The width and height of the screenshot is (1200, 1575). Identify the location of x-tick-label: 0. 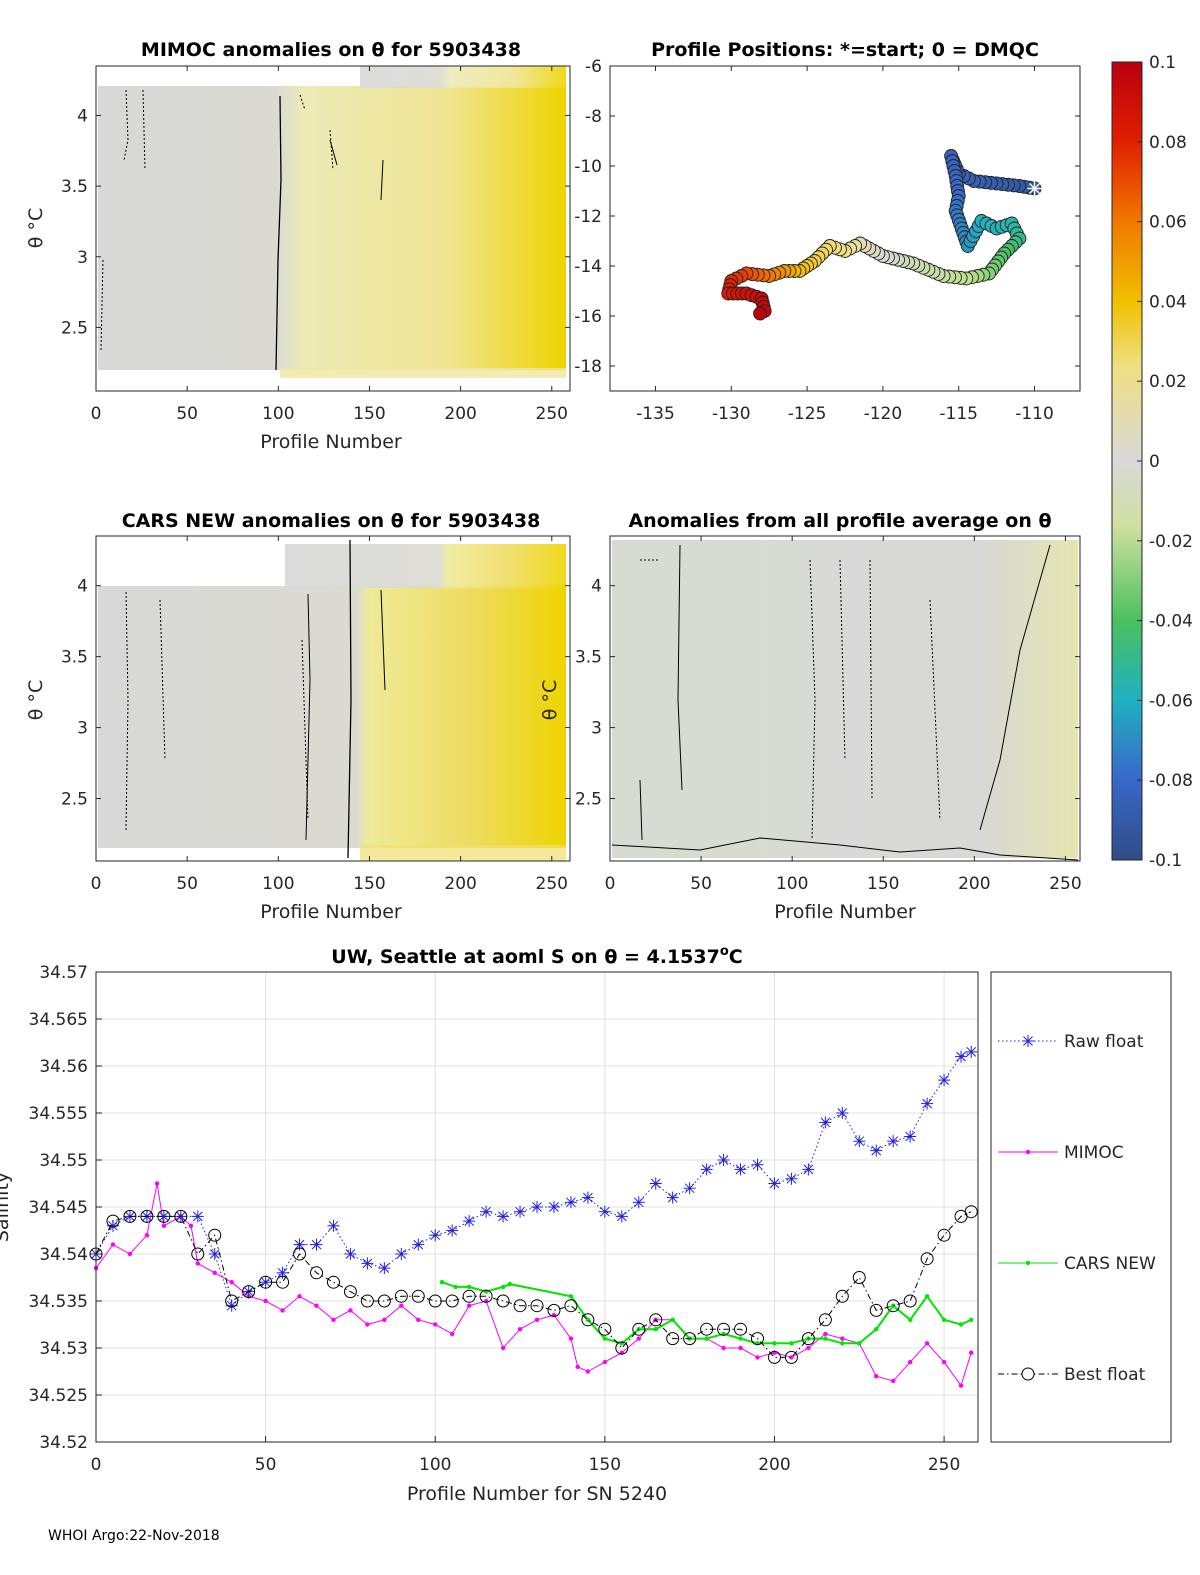
(610, 884).